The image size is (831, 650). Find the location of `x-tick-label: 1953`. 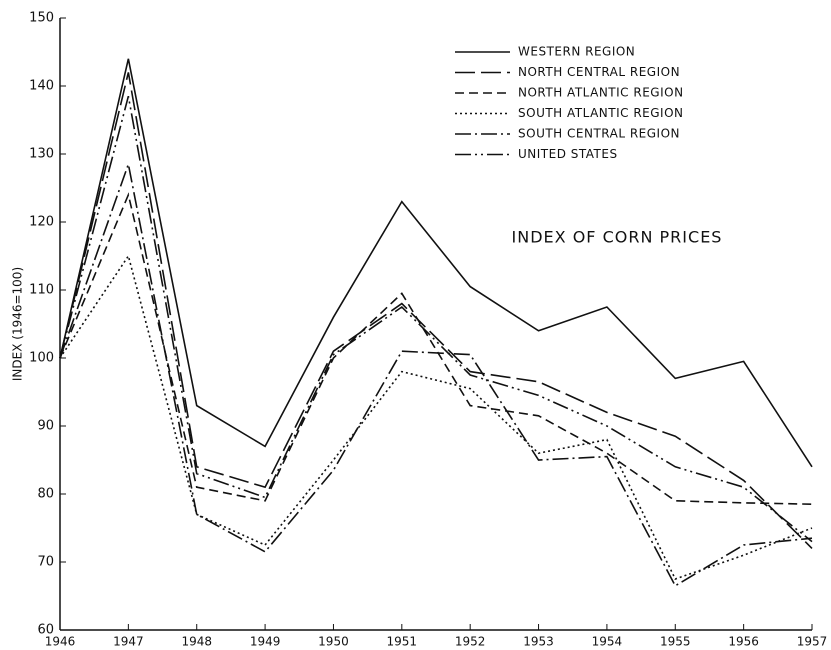

x-tick-label: 1953 is located at coordinates (538, 642).